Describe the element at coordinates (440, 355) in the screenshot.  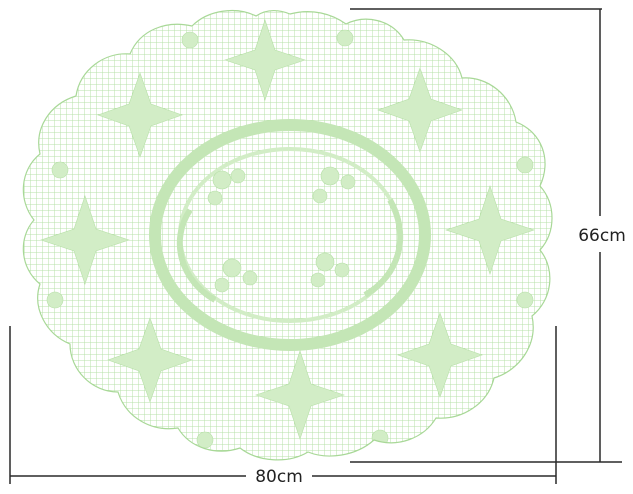
I see `star-motif-bottom-right` at that location.